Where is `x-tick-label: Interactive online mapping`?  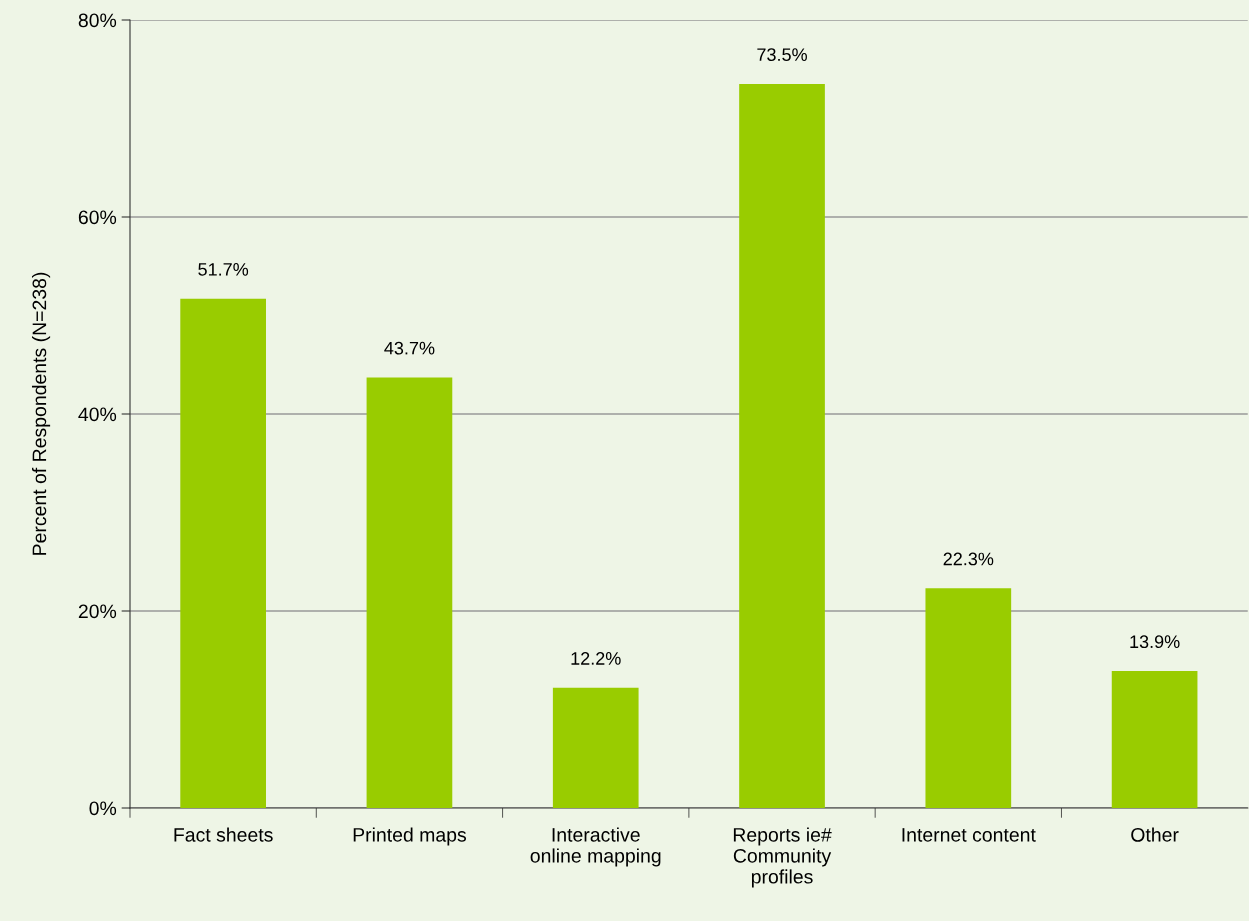
x-tick-label: Interactive online mapping is located at coordinates (595, 847).